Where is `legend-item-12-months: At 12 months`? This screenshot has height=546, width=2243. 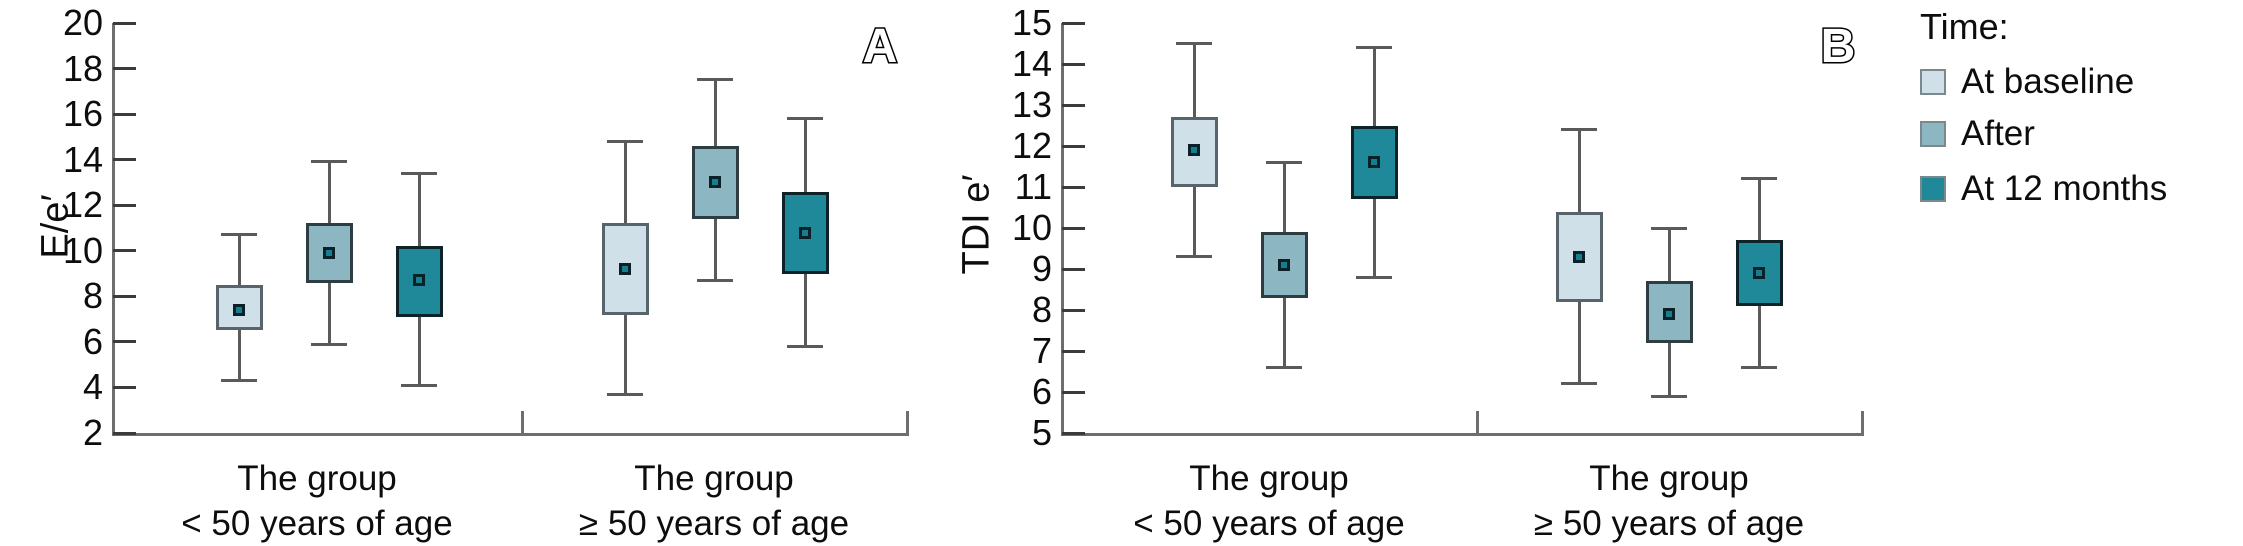
legend-item-12-months: At 12 months is located at coordinates (2043, 189).